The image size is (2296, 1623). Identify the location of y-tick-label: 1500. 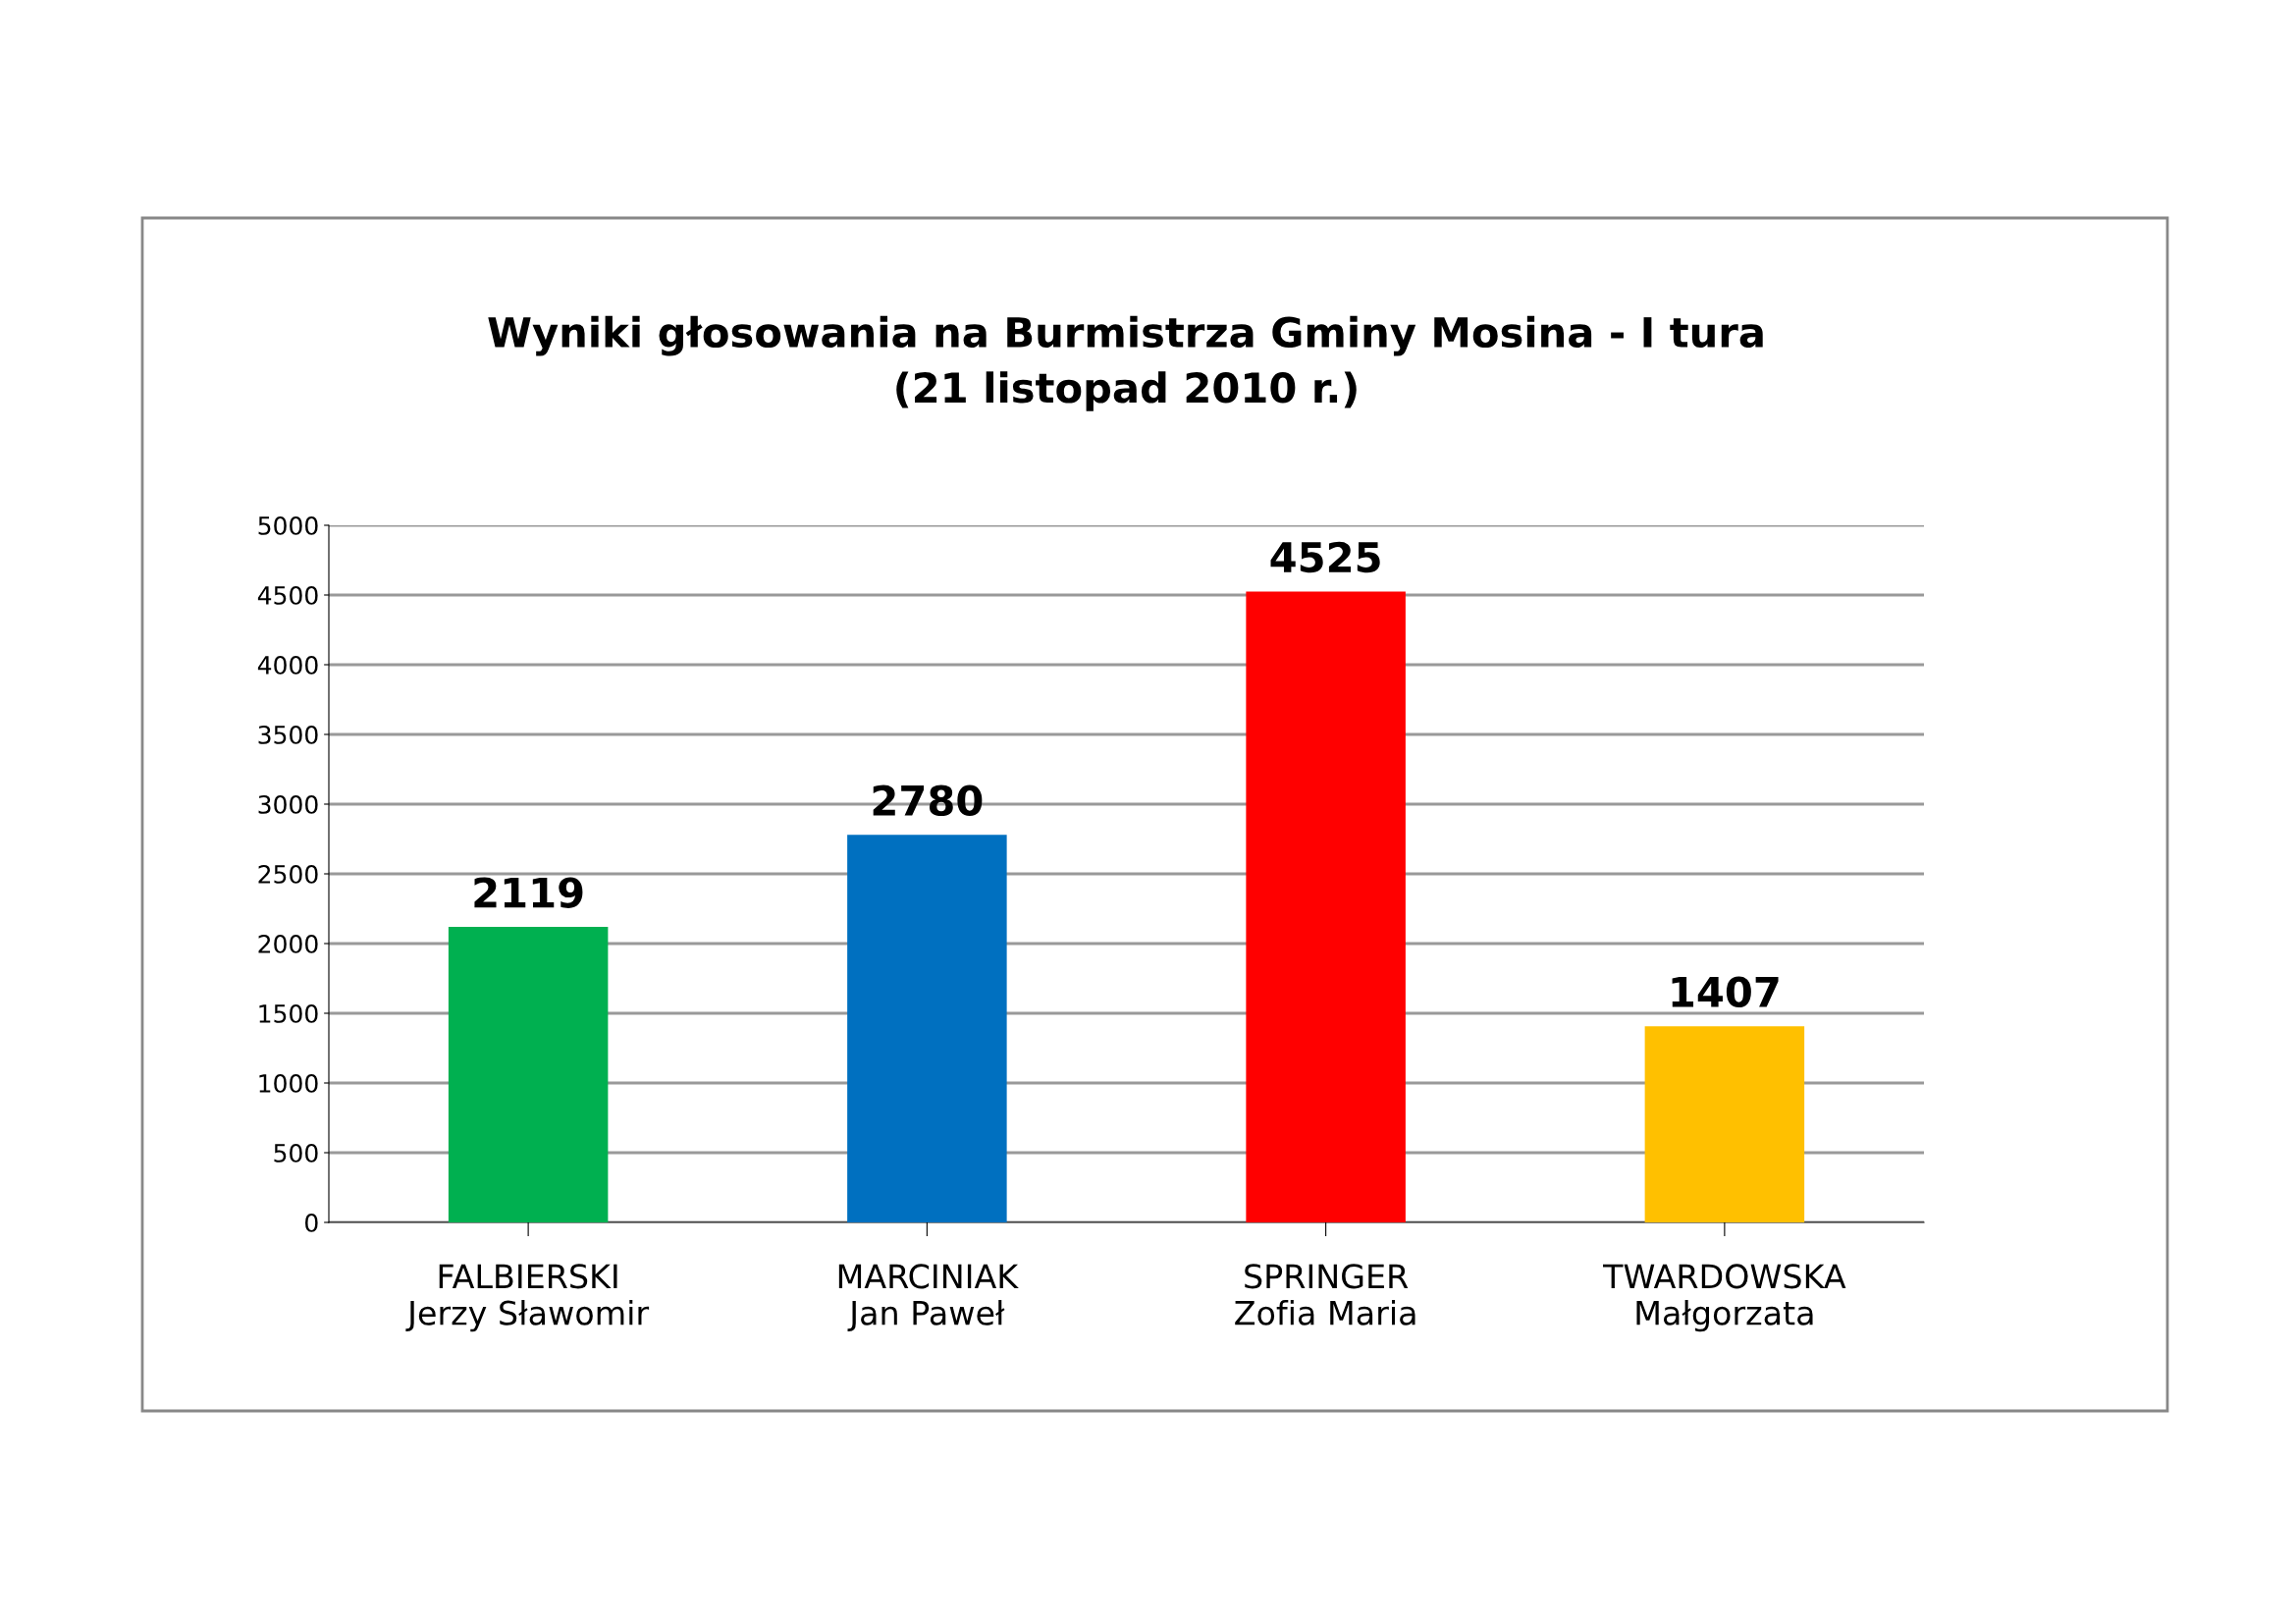
(289, 1013).